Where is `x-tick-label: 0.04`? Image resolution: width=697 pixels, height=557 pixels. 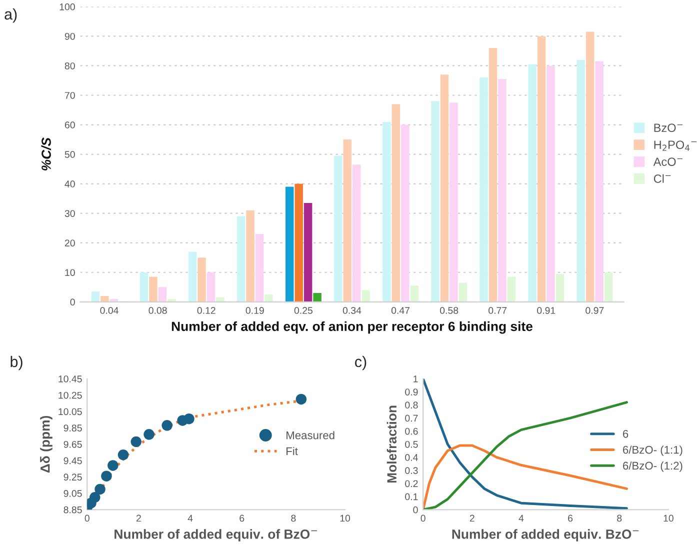 x-tick-label: 0.04 is located at coordinates (109, 310).